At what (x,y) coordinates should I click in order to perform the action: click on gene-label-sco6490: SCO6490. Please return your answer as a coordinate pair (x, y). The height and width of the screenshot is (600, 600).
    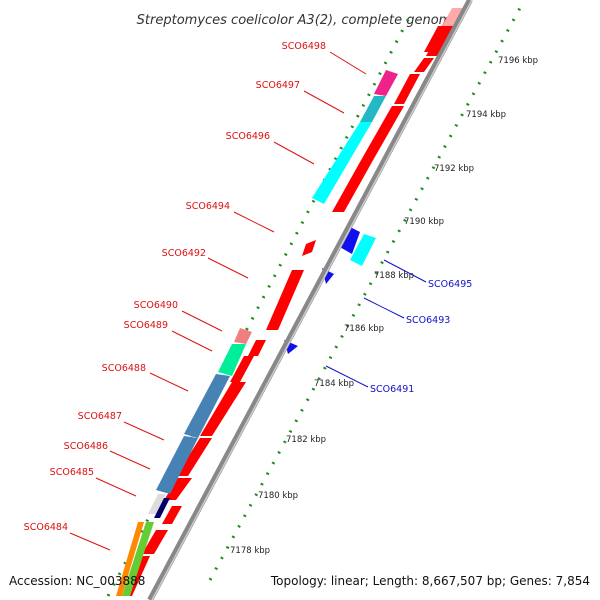
    Looking at the image, I should click on (156, 305).